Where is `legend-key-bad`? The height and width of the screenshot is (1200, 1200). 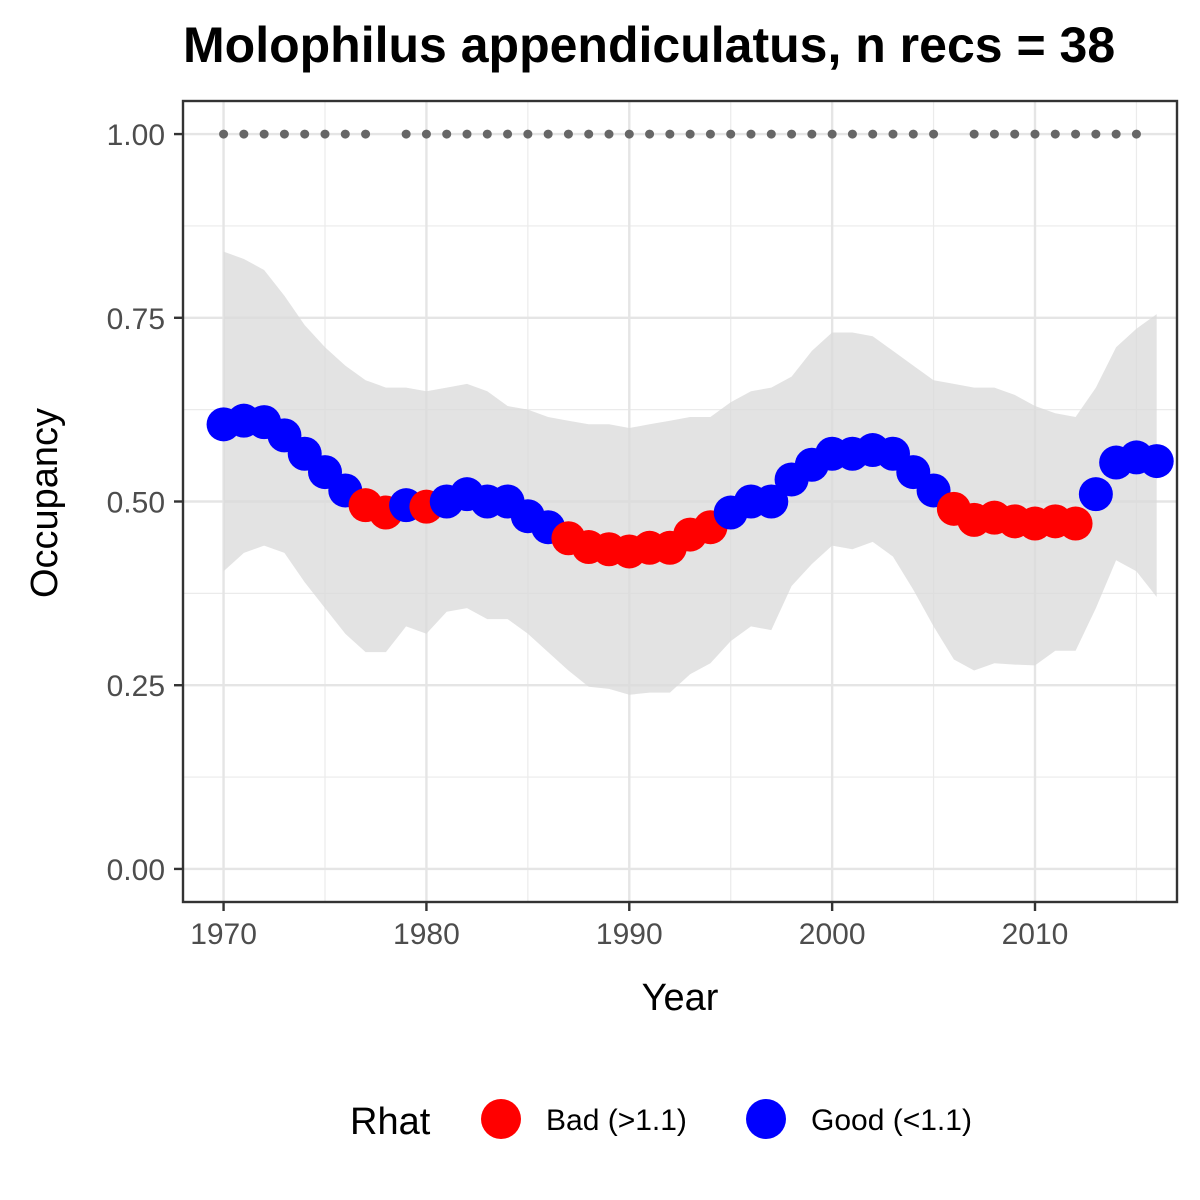 legend-key-bad is located at coordinates (501, 1119).